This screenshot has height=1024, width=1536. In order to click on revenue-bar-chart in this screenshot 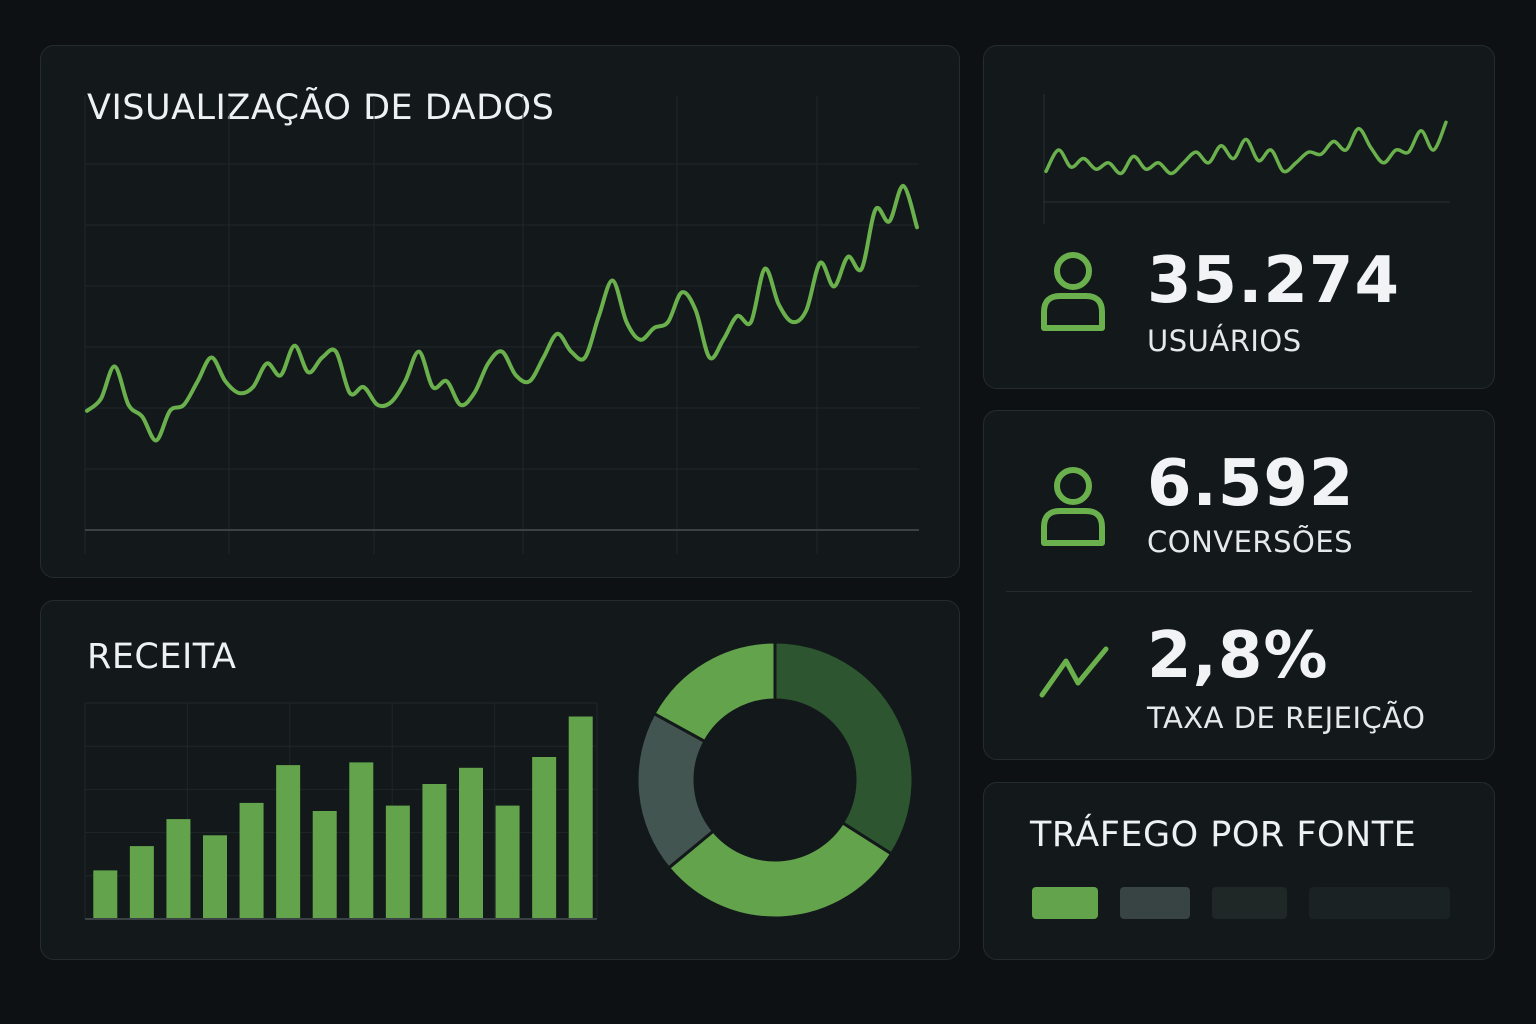, I will do `click(341, 811)`.